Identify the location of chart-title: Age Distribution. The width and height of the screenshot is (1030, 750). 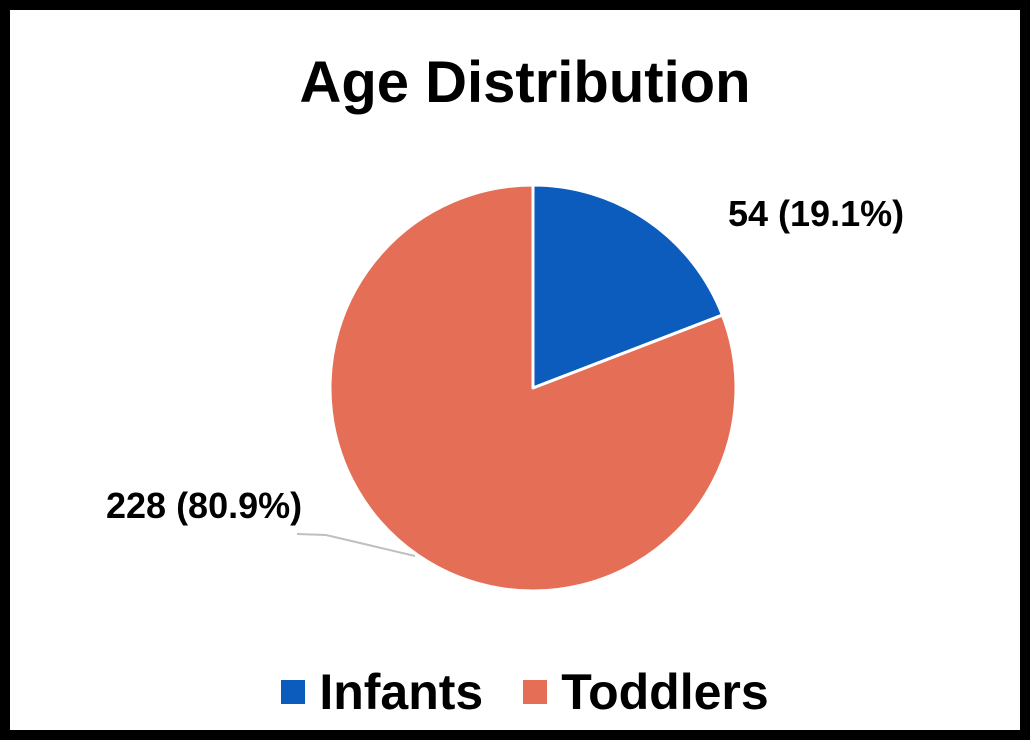
(525, 82).